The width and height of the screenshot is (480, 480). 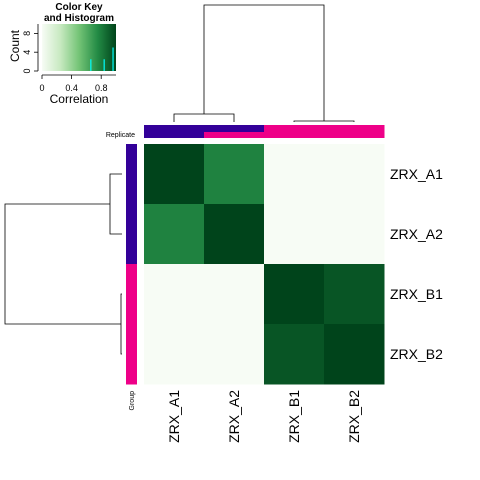 I want to click on replicate-annotation-bar, so click(x=264, y=131).